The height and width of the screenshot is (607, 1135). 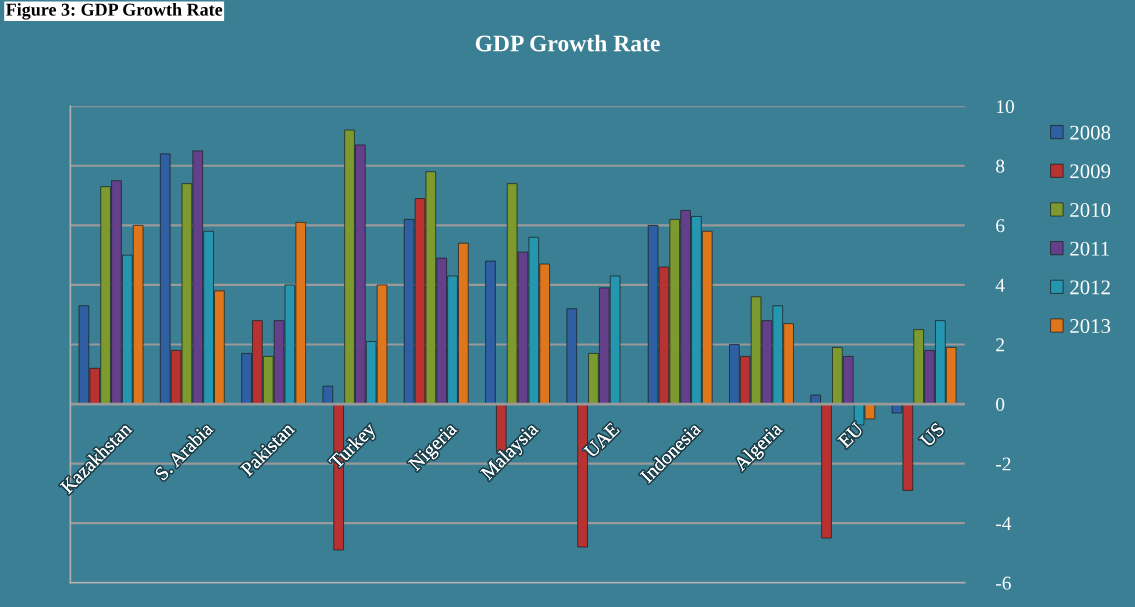 I want to click on y-tick-label: 8, so click(x=1000, y=166).